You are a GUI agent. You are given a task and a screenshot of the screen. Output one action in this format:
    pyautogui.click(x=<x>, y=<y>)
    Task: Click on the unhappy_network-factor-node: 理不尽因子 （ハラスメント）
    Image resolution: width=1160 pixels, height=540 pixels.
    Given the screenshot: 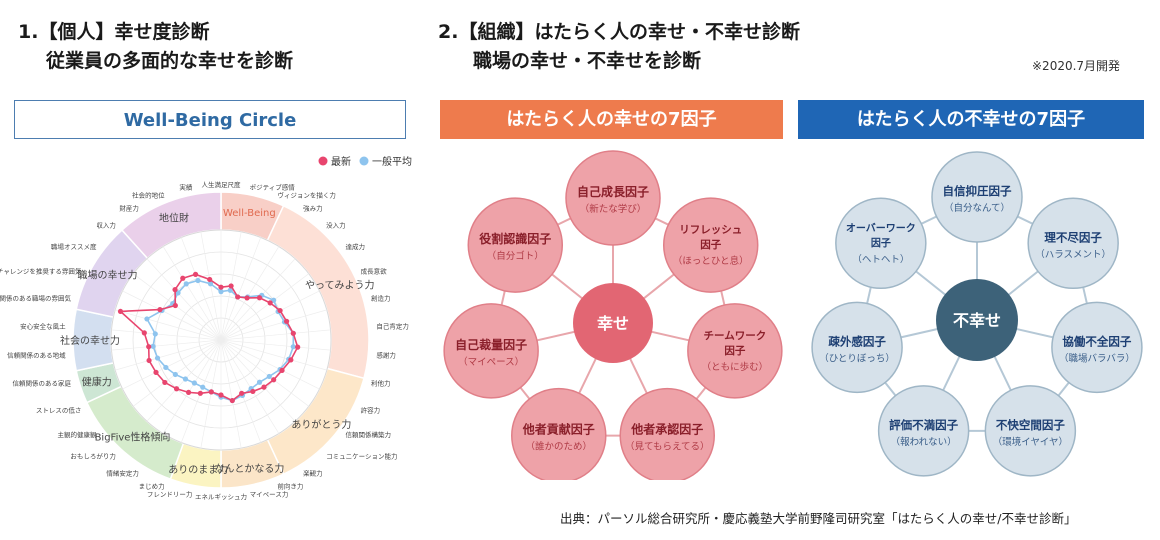 What is the action you would take?
    pyautogui.click(x=1073, y=243)
    